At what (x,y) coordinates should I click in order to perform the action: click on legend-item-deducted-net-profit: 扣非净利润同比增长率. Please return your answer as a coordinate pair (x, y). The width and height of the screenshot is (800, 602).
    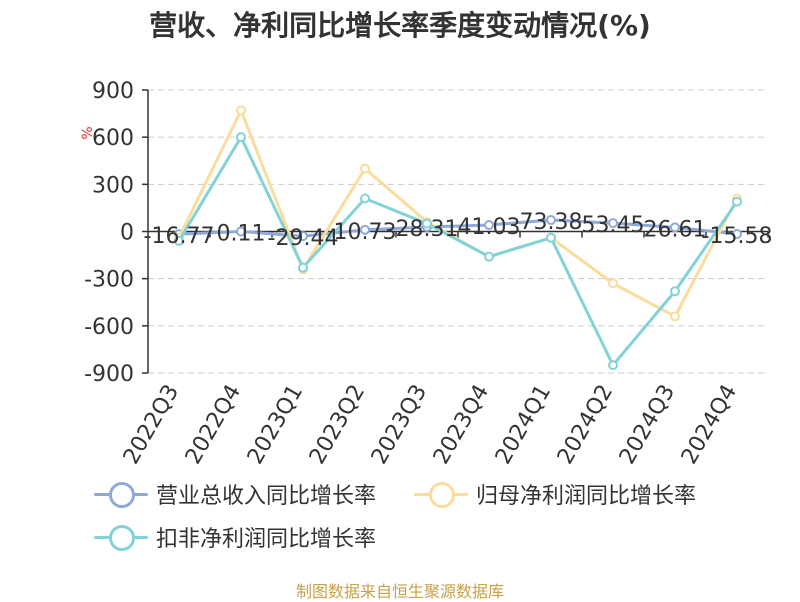
    Looking at the image, I should click on (234, 537).